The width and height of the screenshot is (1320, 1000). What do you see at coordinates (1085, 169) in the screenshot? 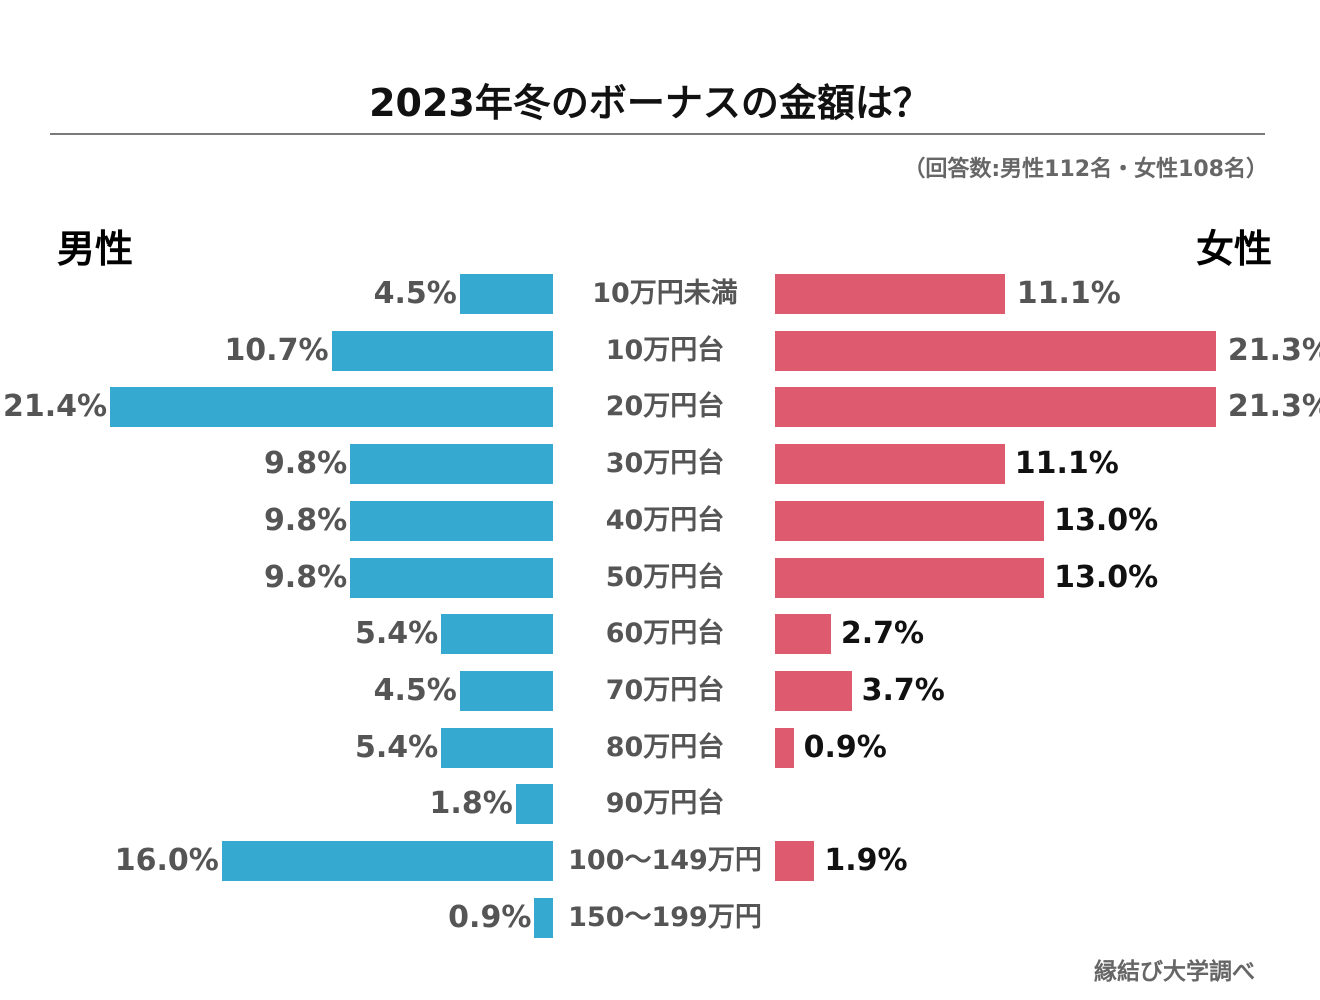
I see `chart-subtitle: （回答数:男性112名・女性108名）` at bounding box center [1085, 169].